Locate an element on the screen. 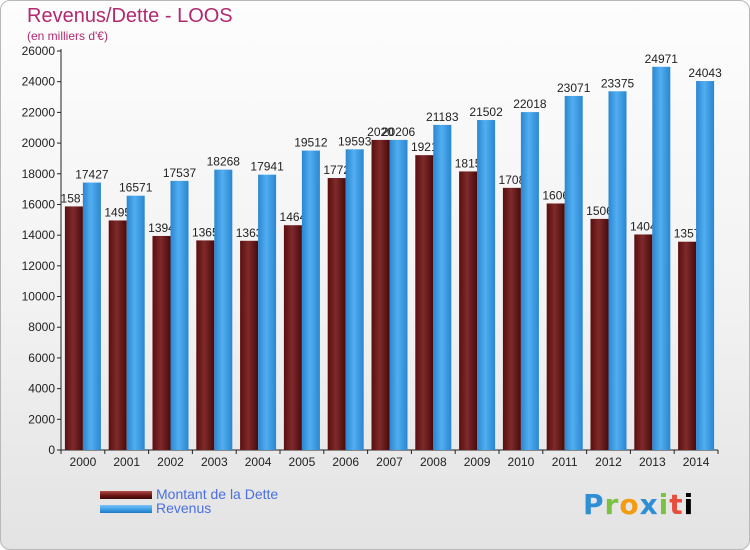  y-tick-label: 20000 is located at coordinates (39, 143).